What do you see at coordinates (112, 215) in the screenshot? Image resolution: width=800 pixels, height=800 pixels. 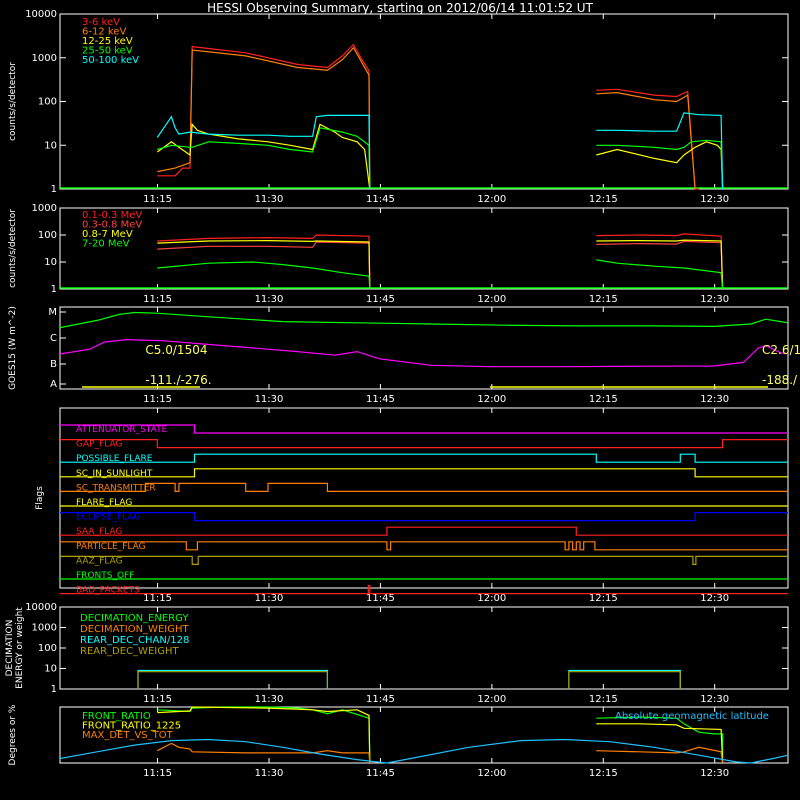 I see `legend-entry: 0.1-0.3 MeV` at bounding box center [112, 215].